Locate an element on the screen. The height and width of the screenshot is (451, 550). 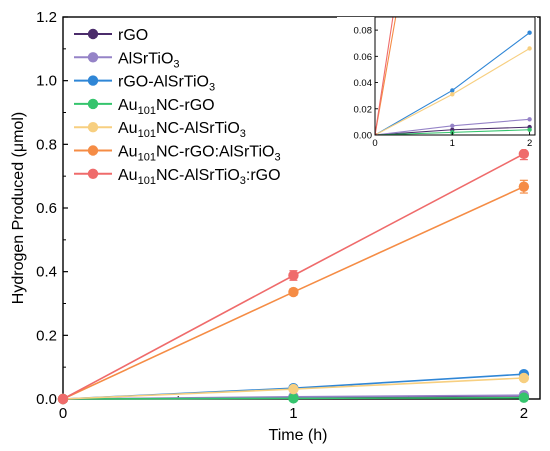
inset-series-layer is located at coordinates (453, 76).